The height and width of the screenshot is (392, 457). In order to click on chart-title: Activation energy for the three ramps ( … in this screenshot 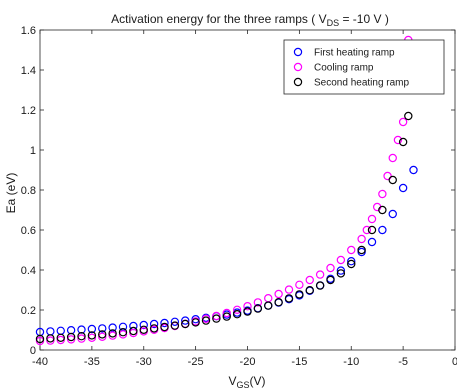, I will do `click(250, 20)`.